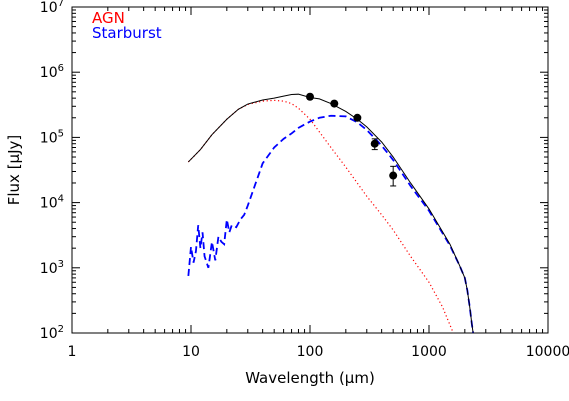 The width and height of the screenshot is (569, 401). I want to click on y-tick-label: 10⁵, so click(52, 137).